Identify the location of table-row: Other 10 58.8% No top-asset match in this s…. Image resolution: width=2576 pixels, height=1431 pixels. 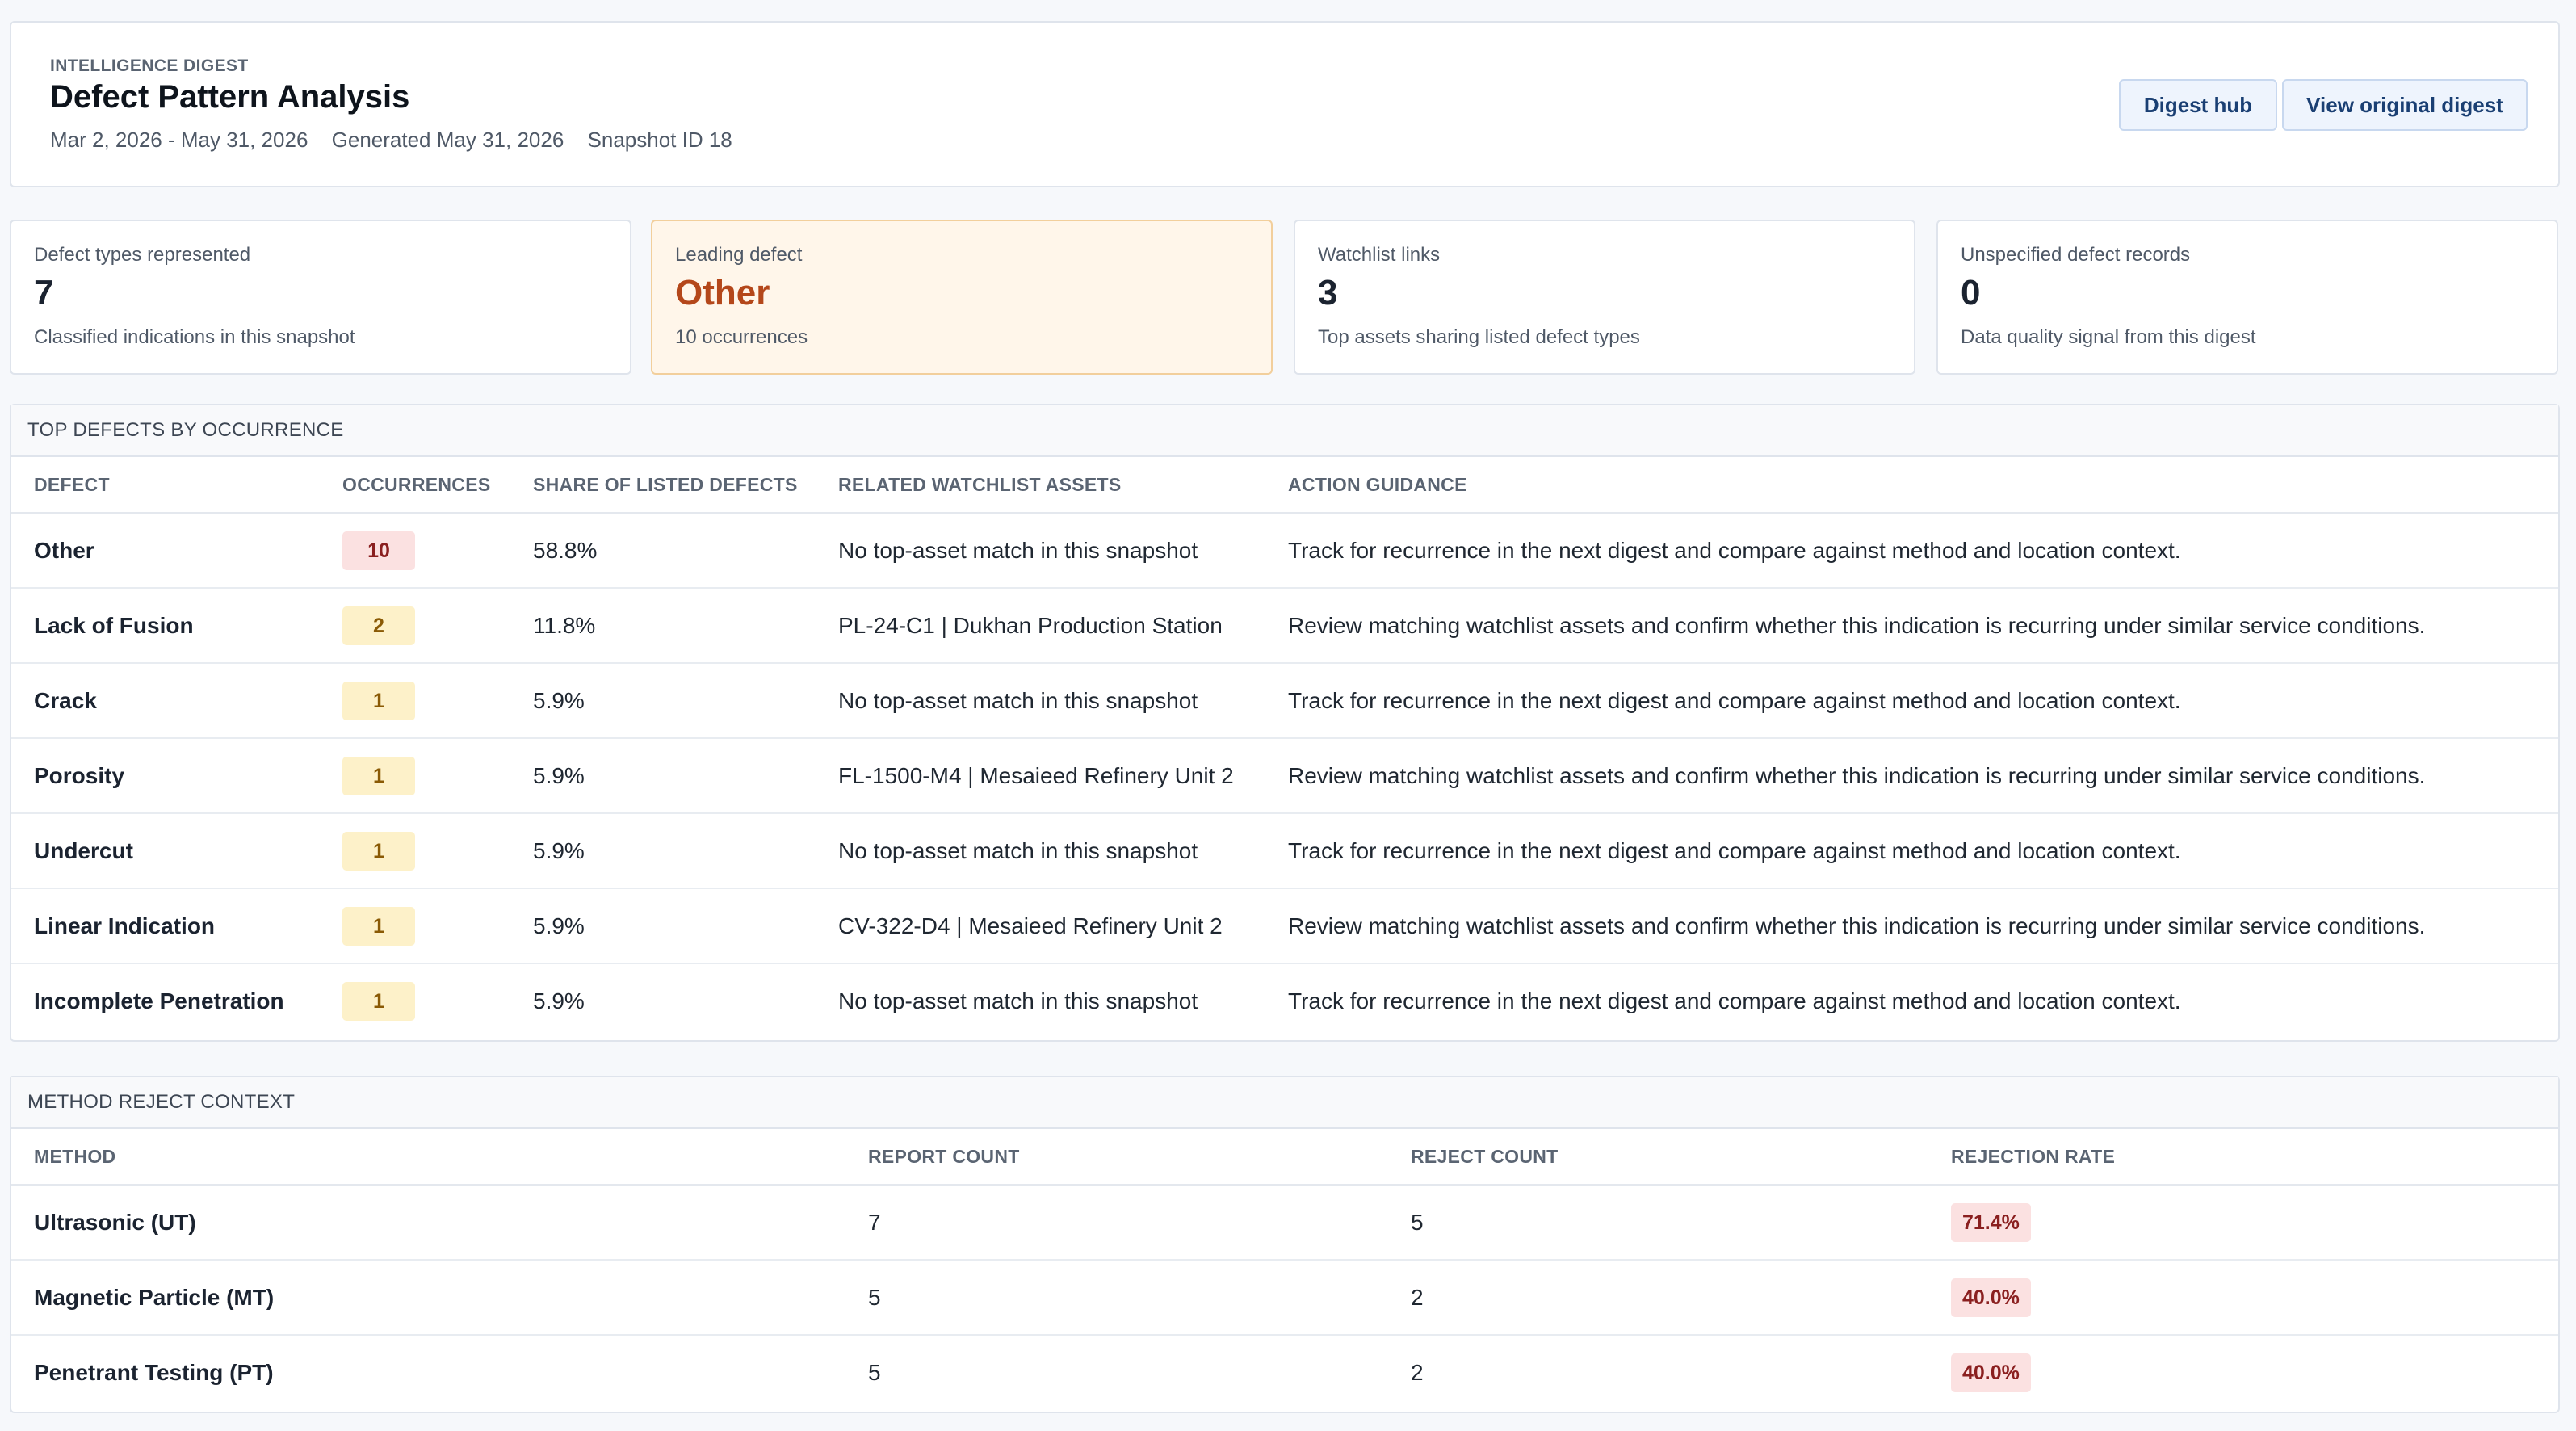
(1284, 551).